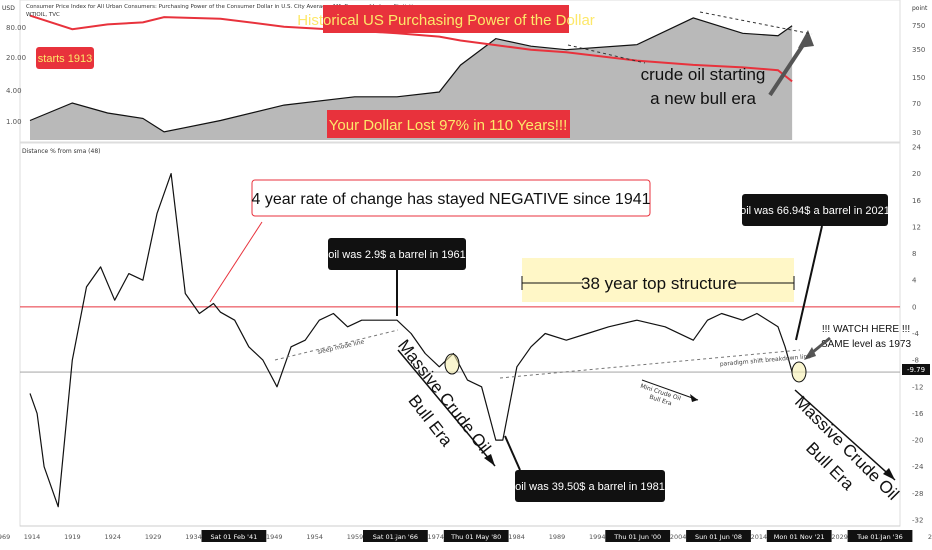  What do you see at coordinates (809, 283) in the screenshot?
I see `oil-2021-pointer` at bounding box center [809, 283].